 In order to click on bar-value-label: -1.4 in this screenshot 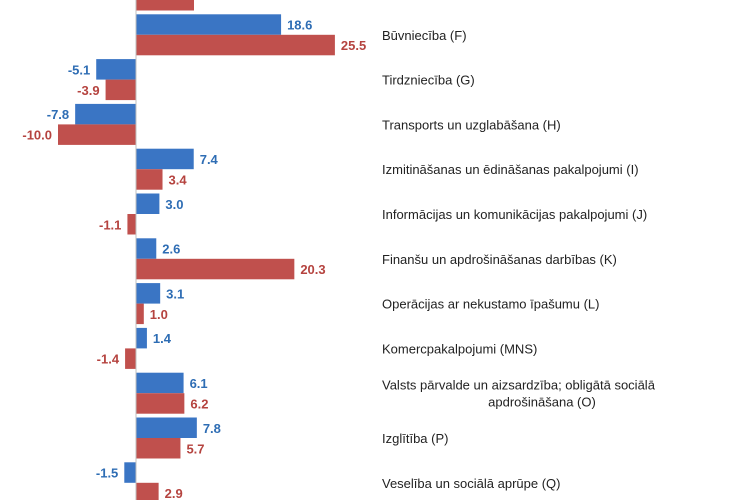, I will do `click(108, 359)`.